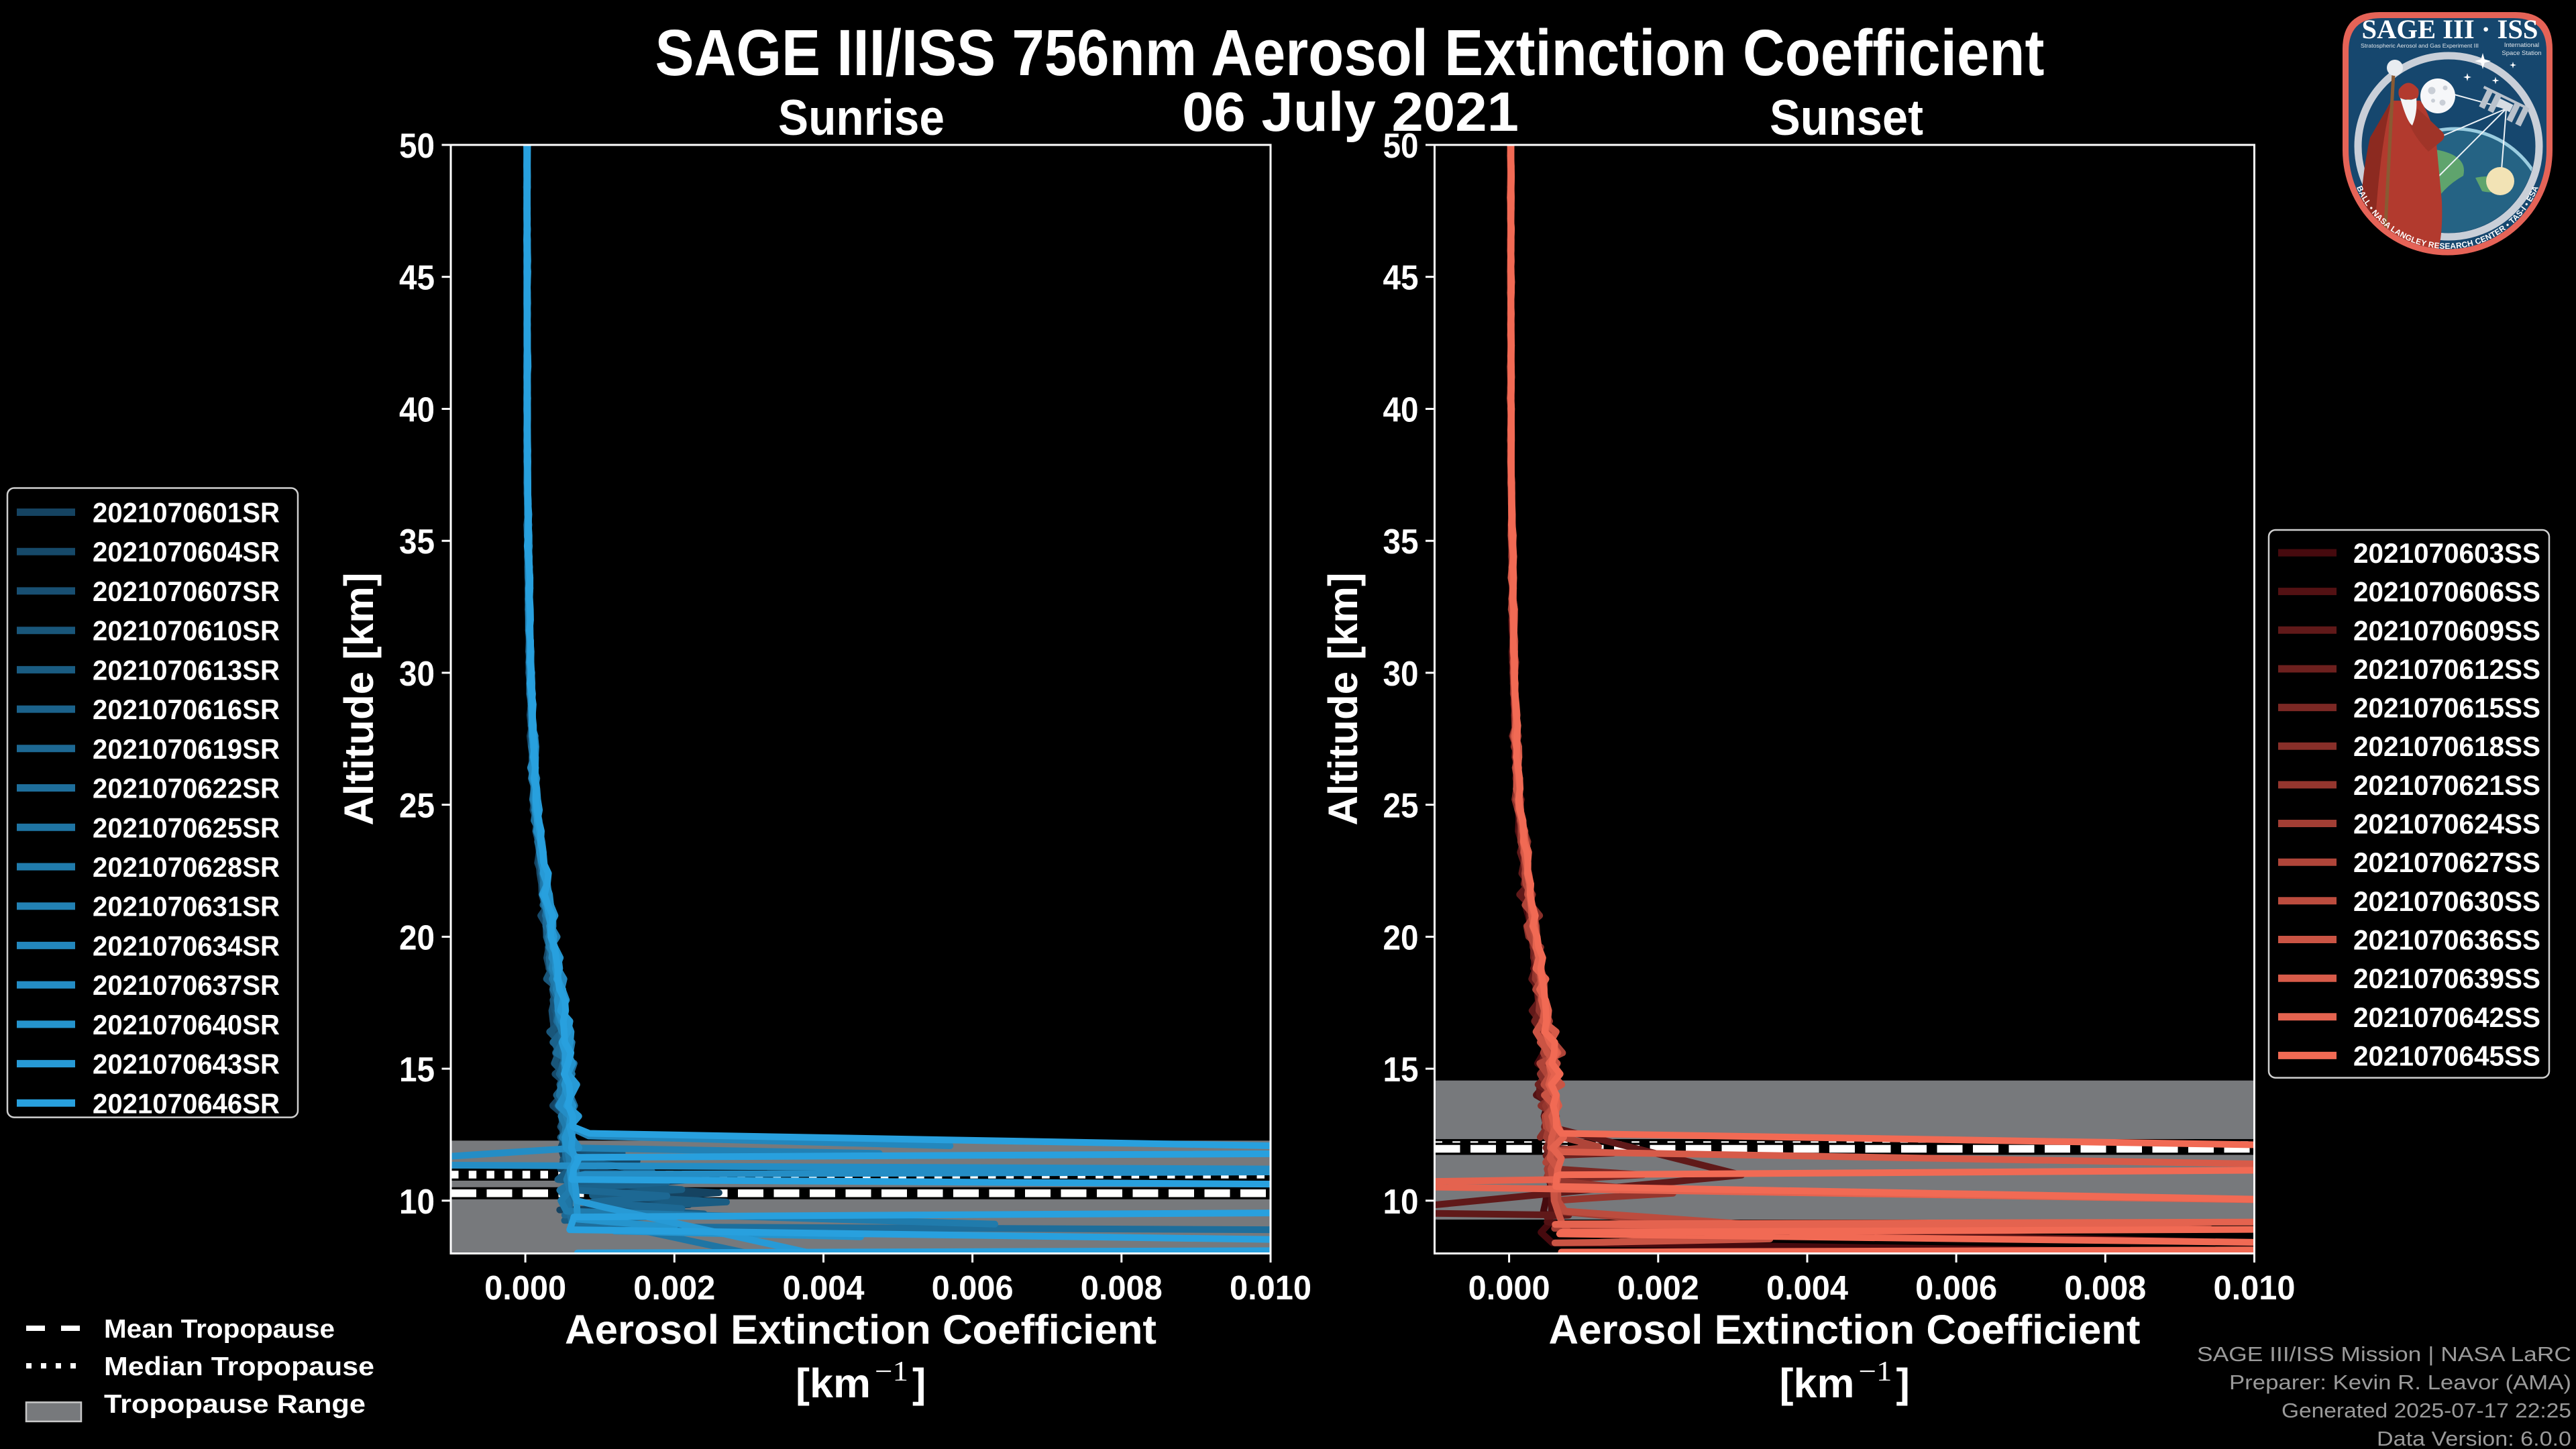 This screenshot has height=1449, width=2576. What do you see at coordinates (861, 117) in the screenshot?
I see `svg-text: Sunrise` at bounding box center [861, 117].